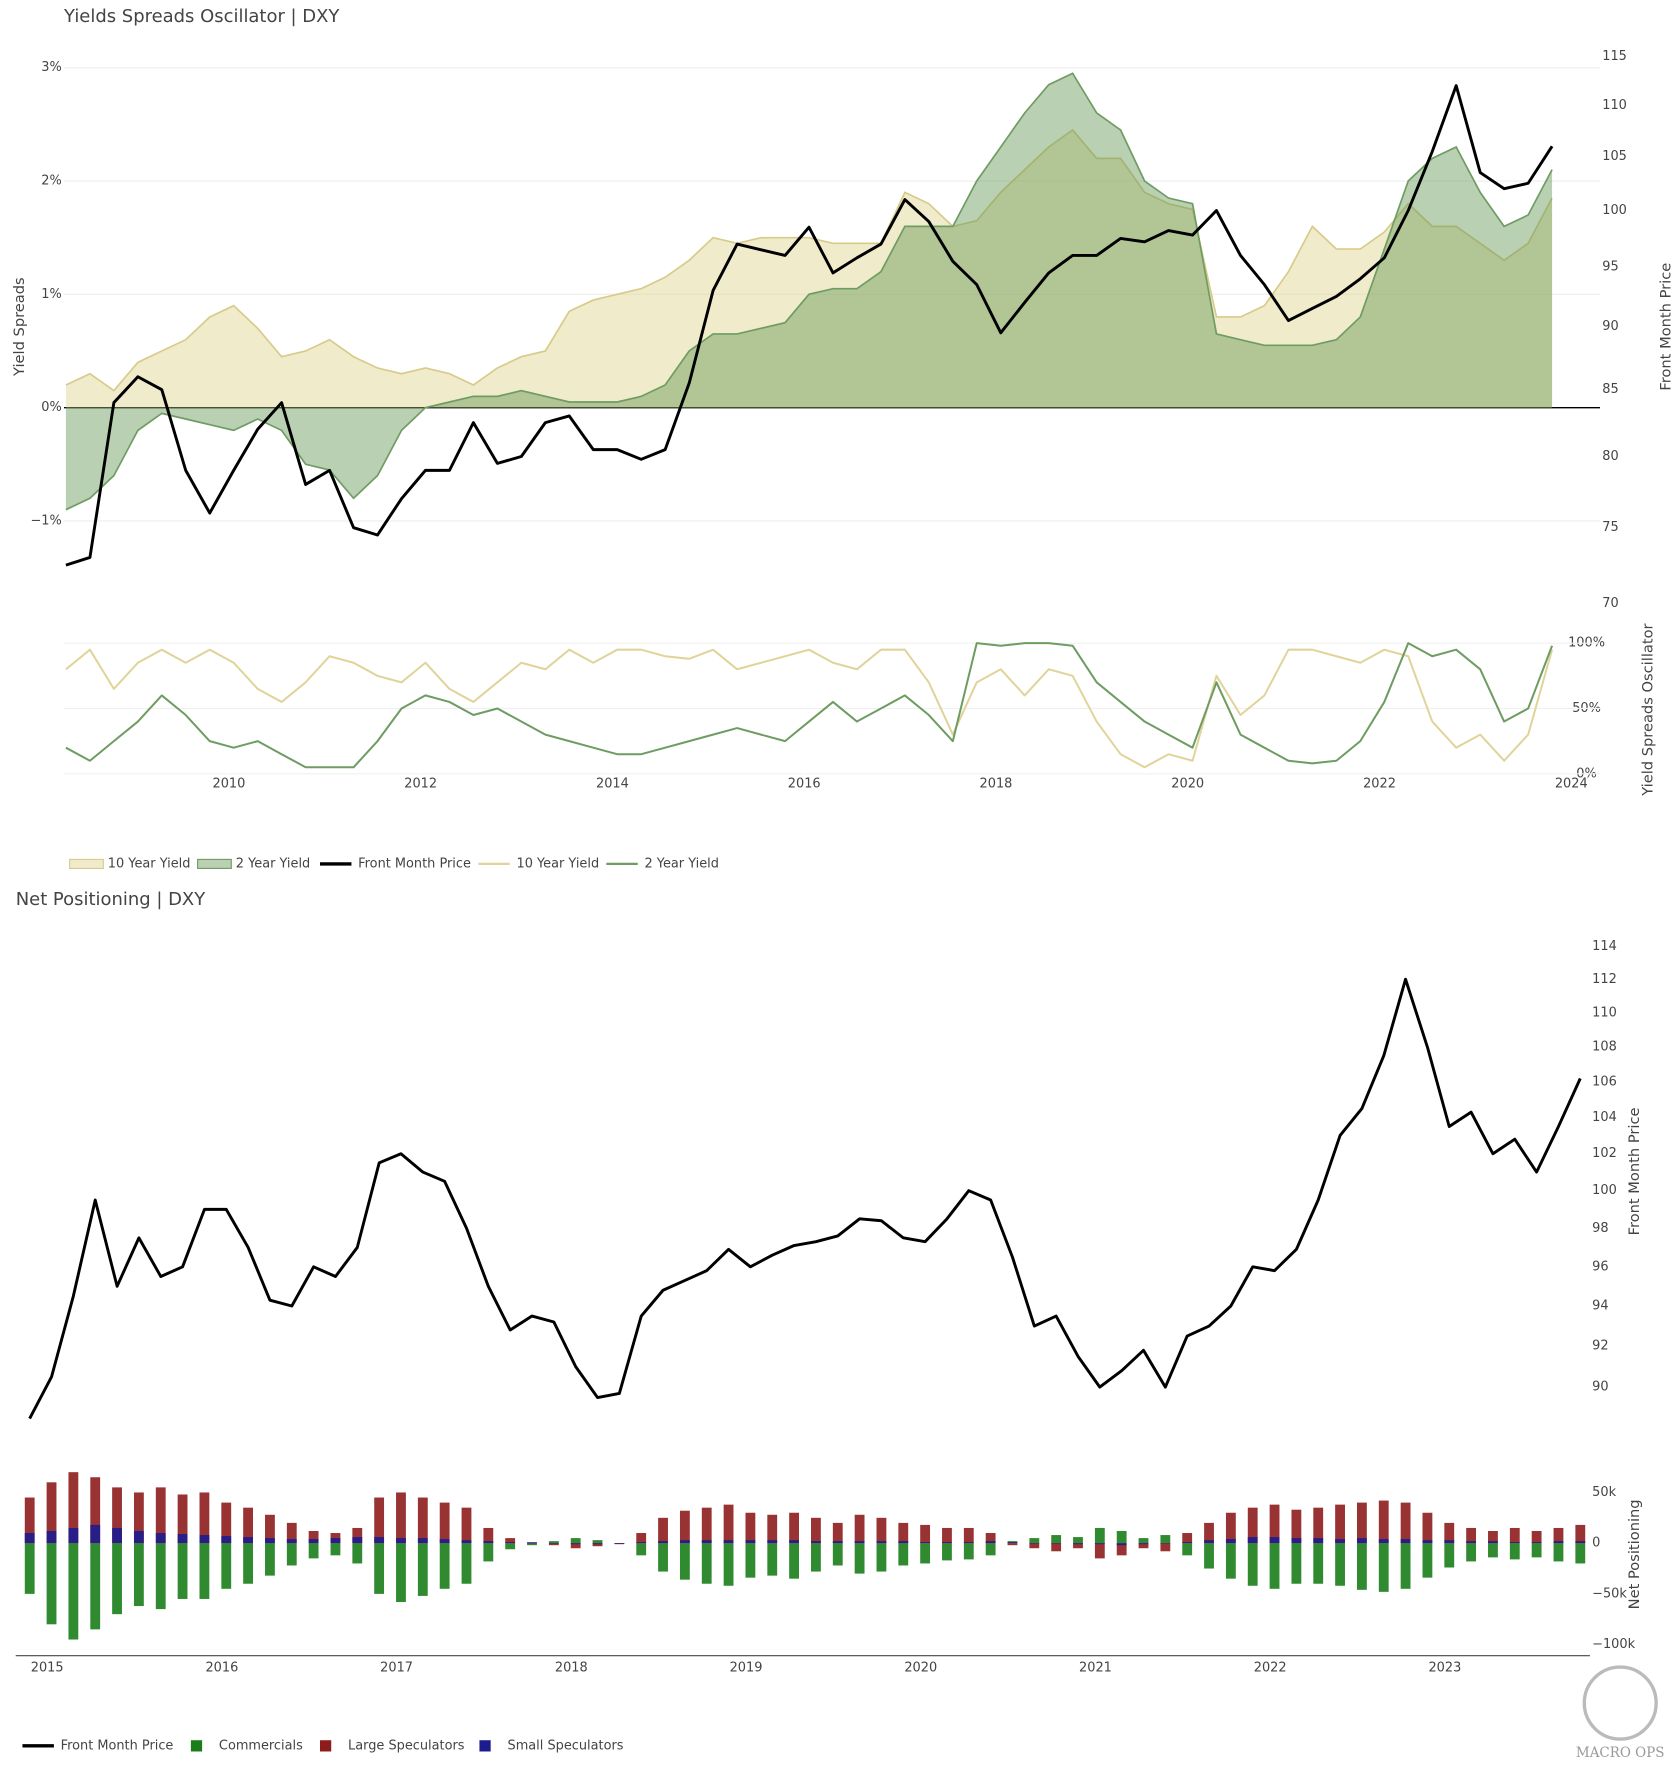 Image resolution: width=1673 pixels, height=1765 pixels. Describe the element at coordinates (196, 1746) in the screenshot. I see `legend-swatch` at that location.